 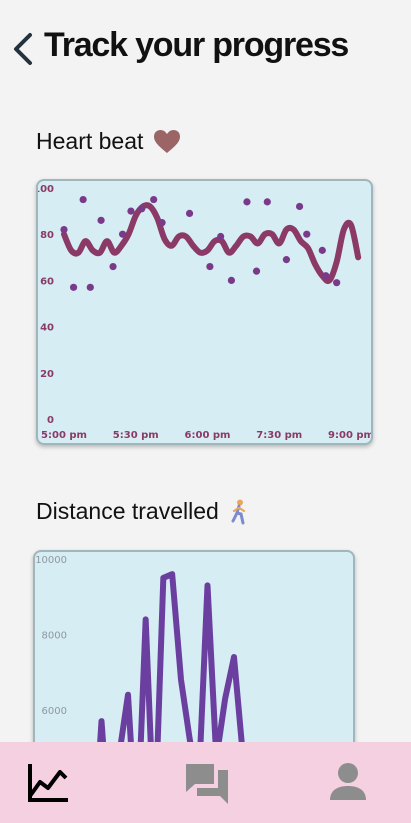 I want to click on heart-beat-label: Heart beat, so click(x=90, y=141).